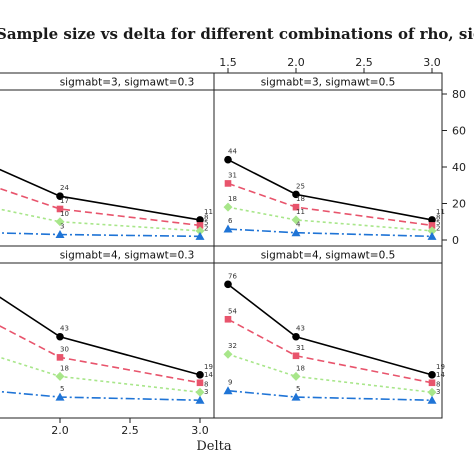  I want to click on data-label: 10, so click(64, 214).